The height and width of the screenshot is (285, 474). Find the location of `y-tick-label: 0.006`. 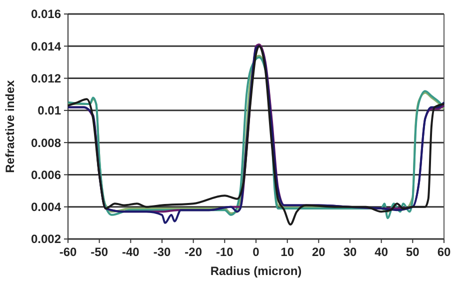

y-tick-label: 0.006 is located at coordinates (46, 175).